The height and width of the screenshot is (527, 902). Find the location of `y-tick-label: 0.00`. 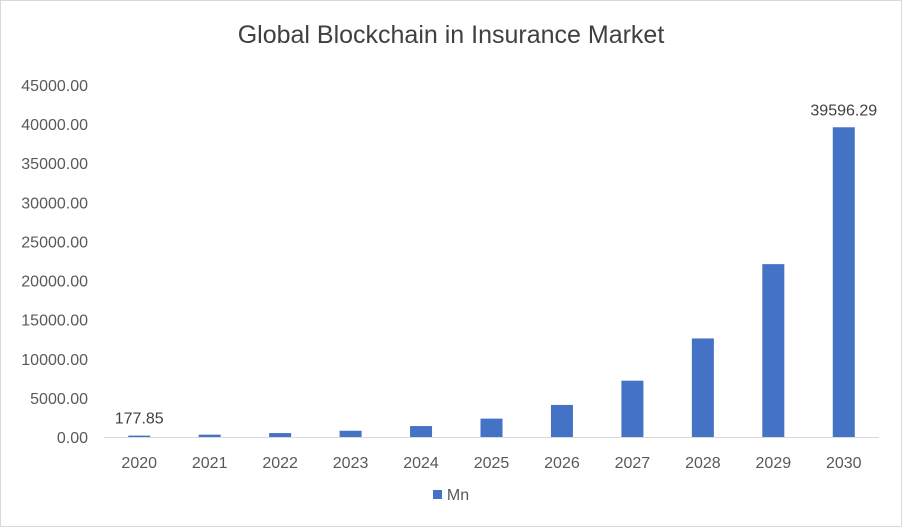

y-tick-label: 0.00 is located at coordinates (72, 438).